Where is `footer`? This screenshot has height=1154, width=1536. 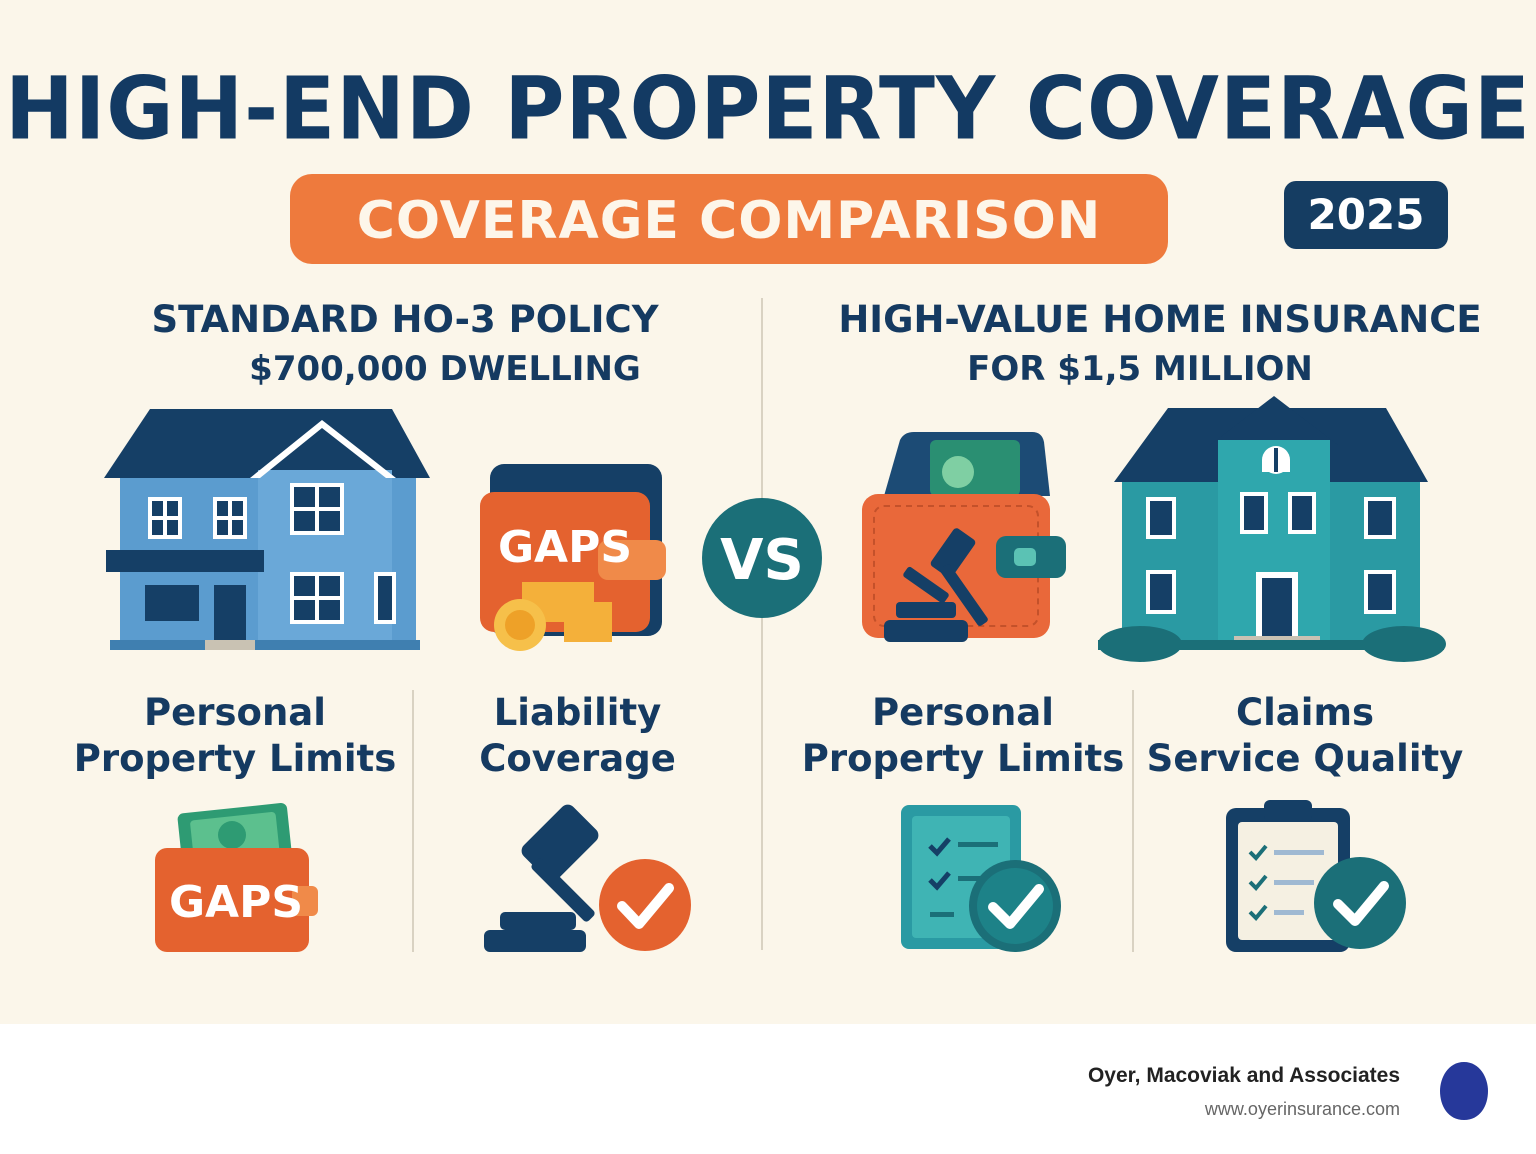 footer is located at coordinates (768, 1089).